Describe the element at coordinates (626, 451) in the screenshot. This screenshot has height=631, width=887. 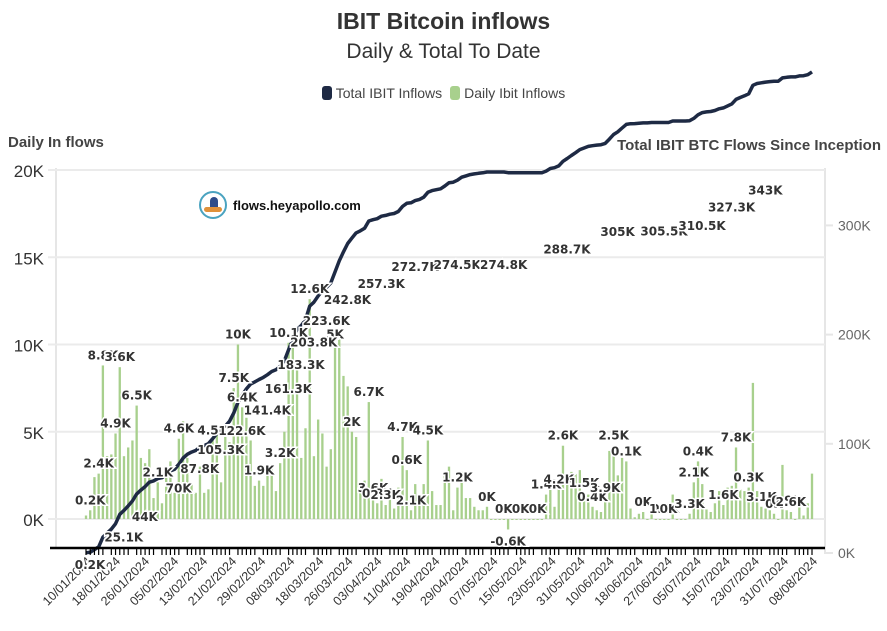
I see `daily-data-label: 0.1K` at that location.